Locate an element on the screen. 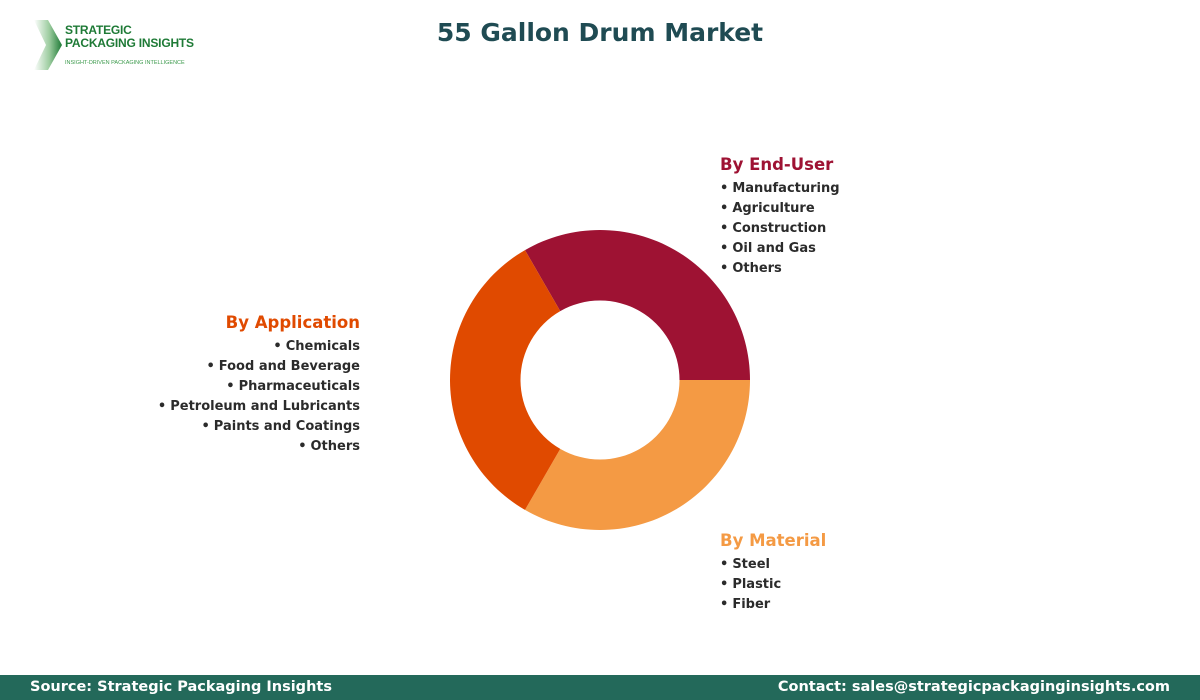 This screenshot has height=700, width=1200. legend-list-material: • Steel • Plastic • Fiber is located at coordinates (773, 585).